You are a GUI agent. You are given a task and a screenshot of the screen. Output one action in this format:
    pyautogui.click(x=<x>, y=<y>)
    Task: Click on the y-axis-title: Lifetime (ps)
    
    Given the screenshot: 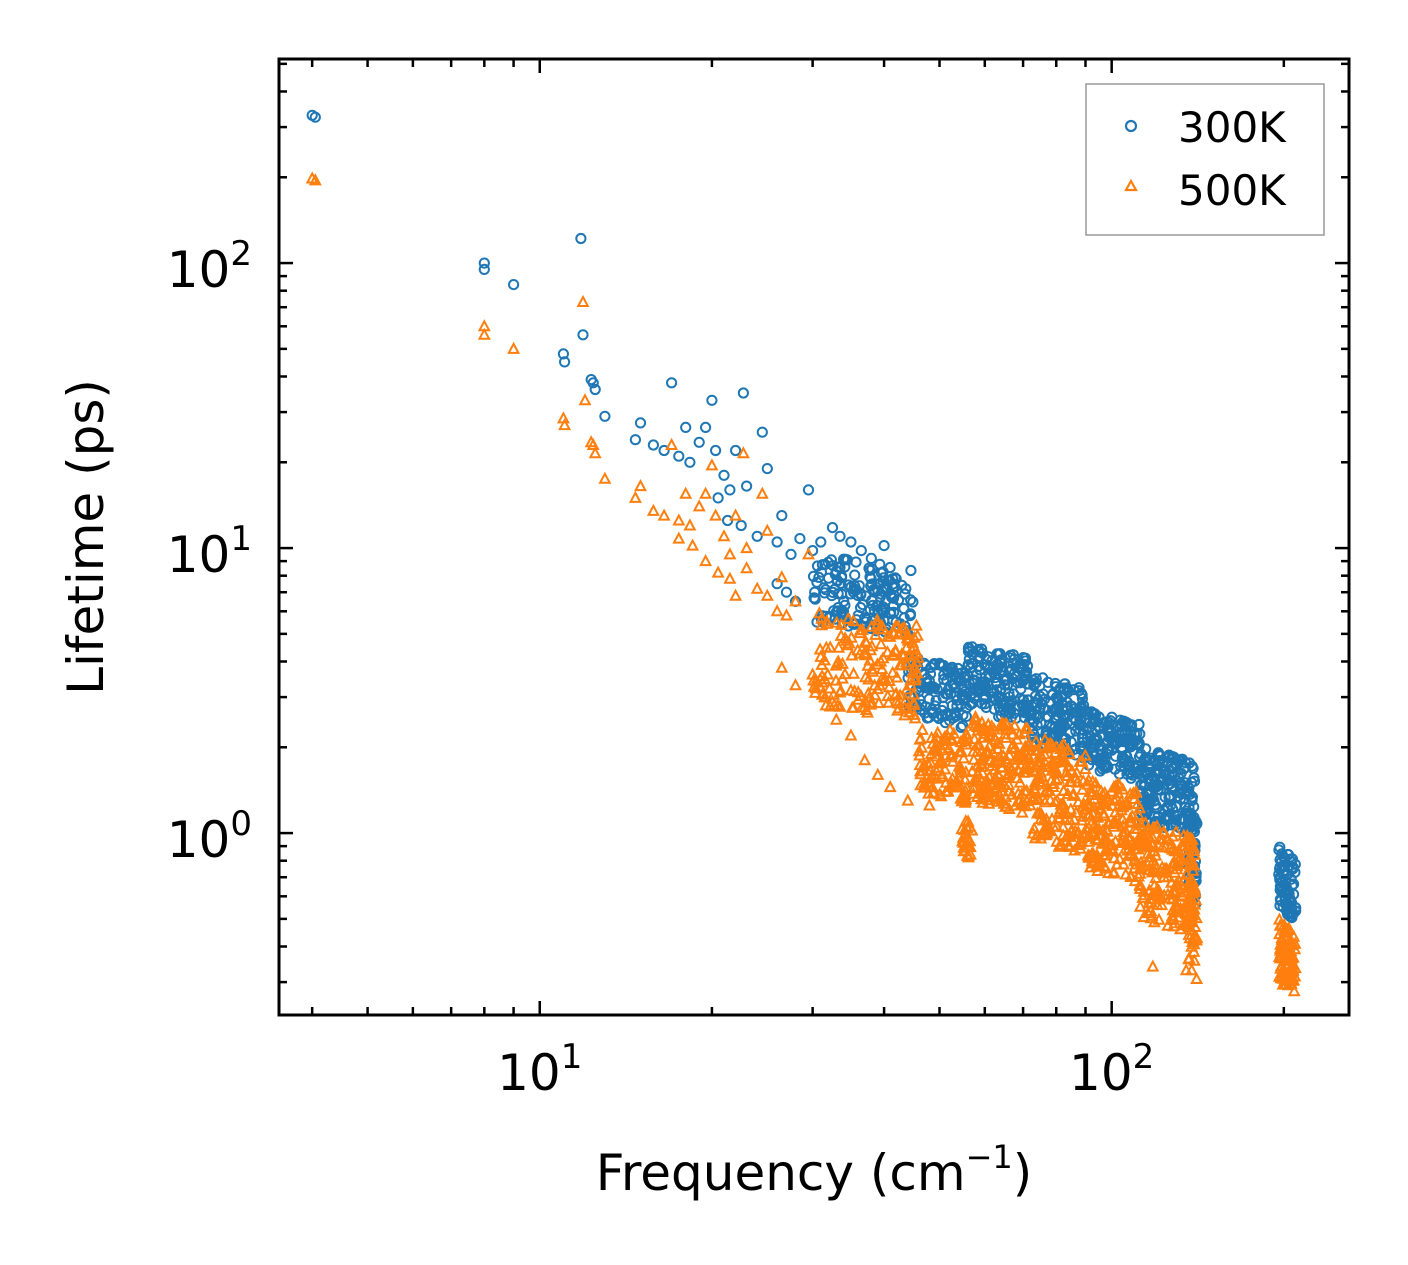 What is the action you would take?
    pyautogui.click(x=86, y=537)
    